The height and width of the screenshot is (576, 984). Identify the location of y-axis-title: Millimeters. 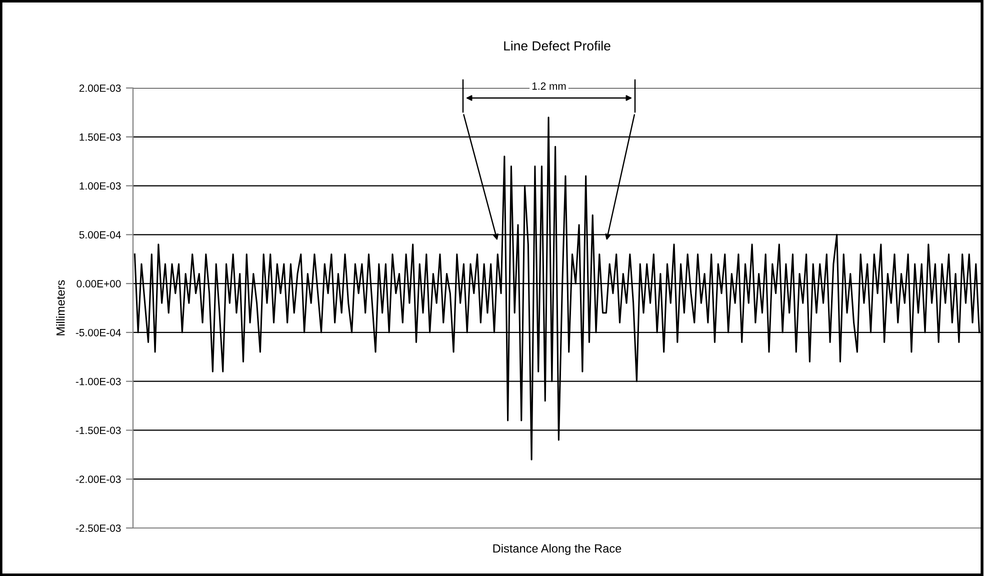
(60, 308).